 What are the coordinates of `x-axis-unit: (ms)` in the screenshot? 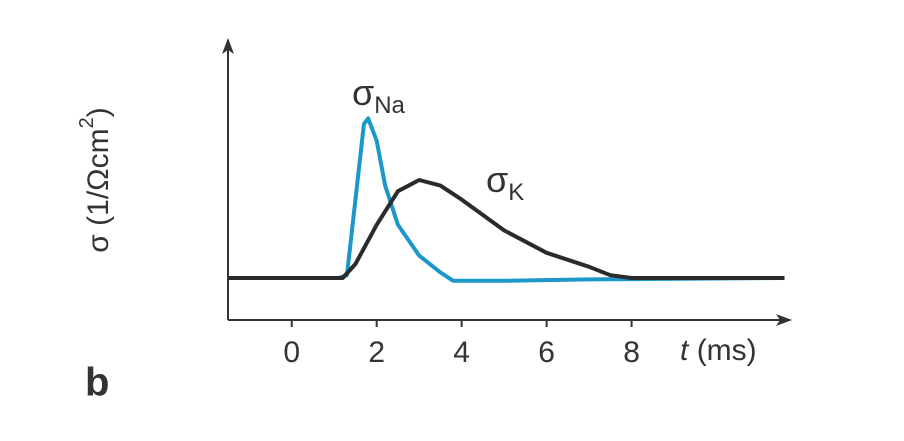 It's located at (727, 350).